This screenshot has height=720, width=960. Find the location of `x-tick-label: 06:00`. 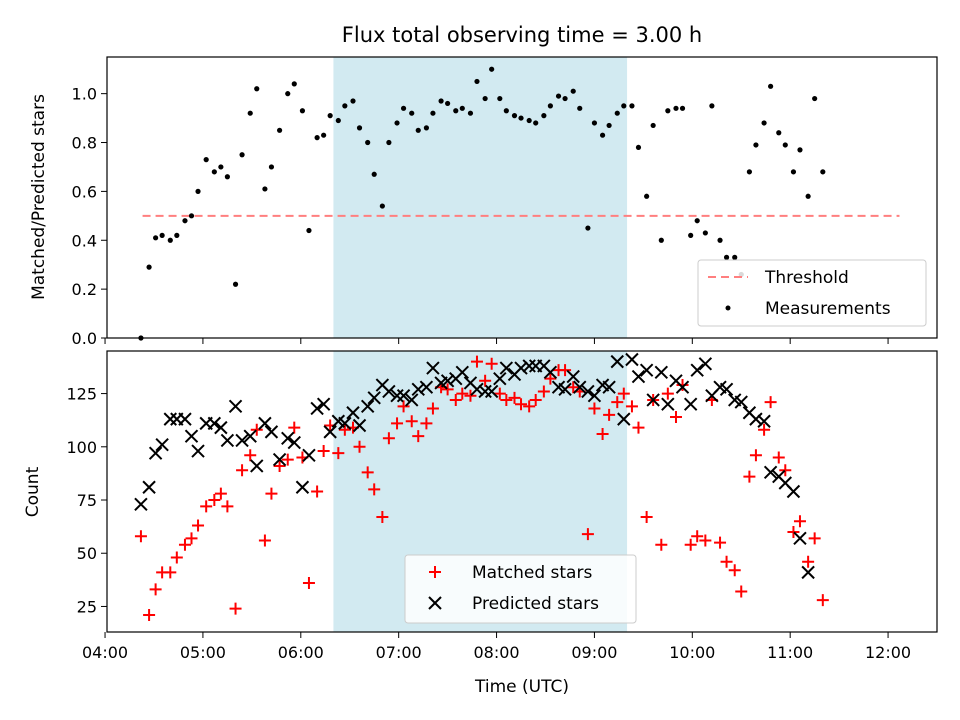

x-tick-label: 06:00 is located at coordinates (301, 652).